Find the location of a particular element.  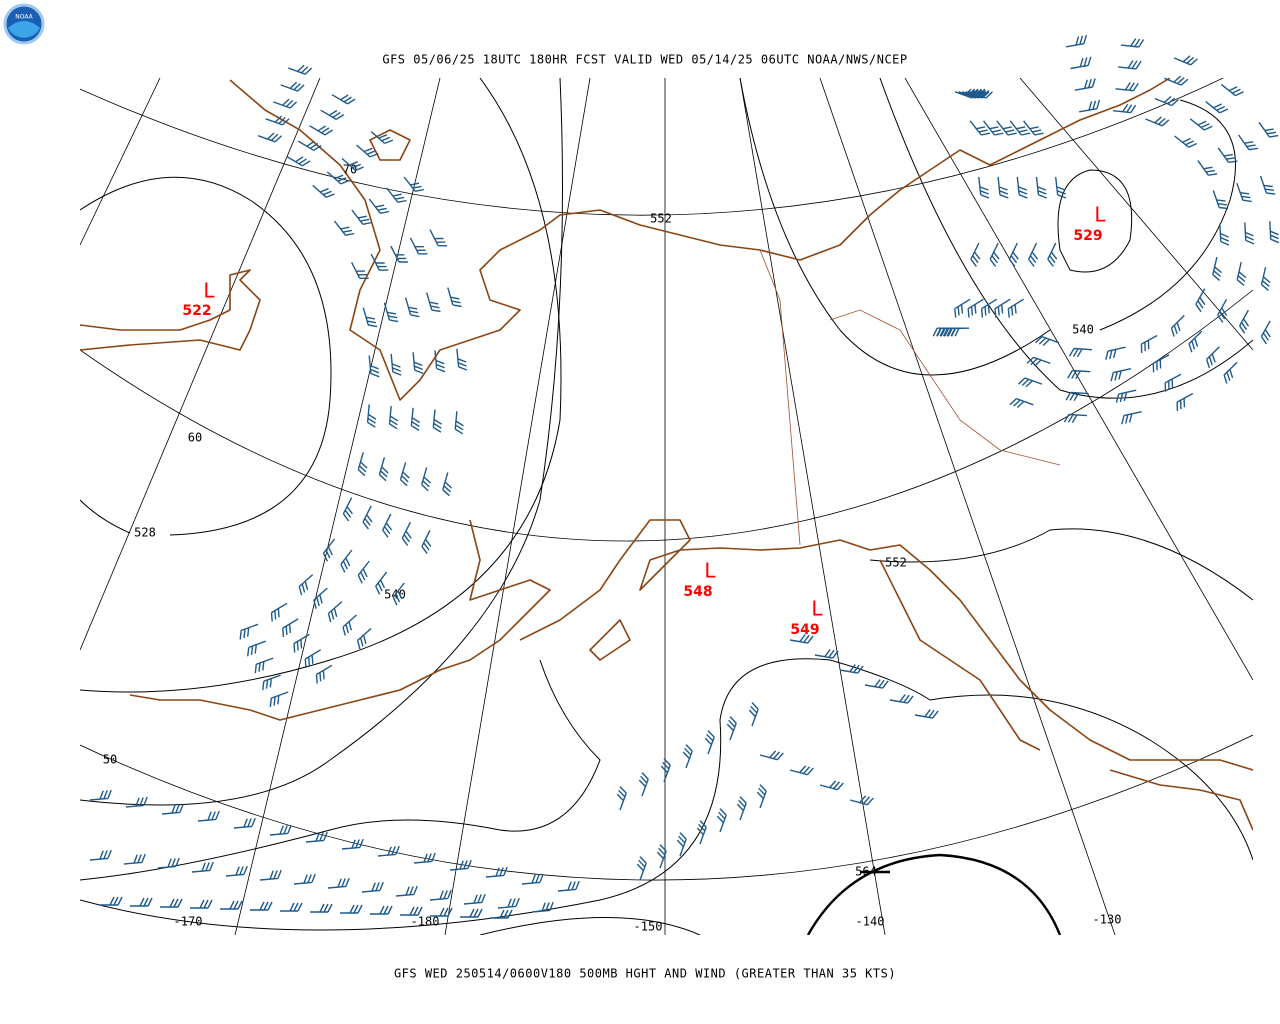

low-value: 548 is located at coordinates (697, 592).